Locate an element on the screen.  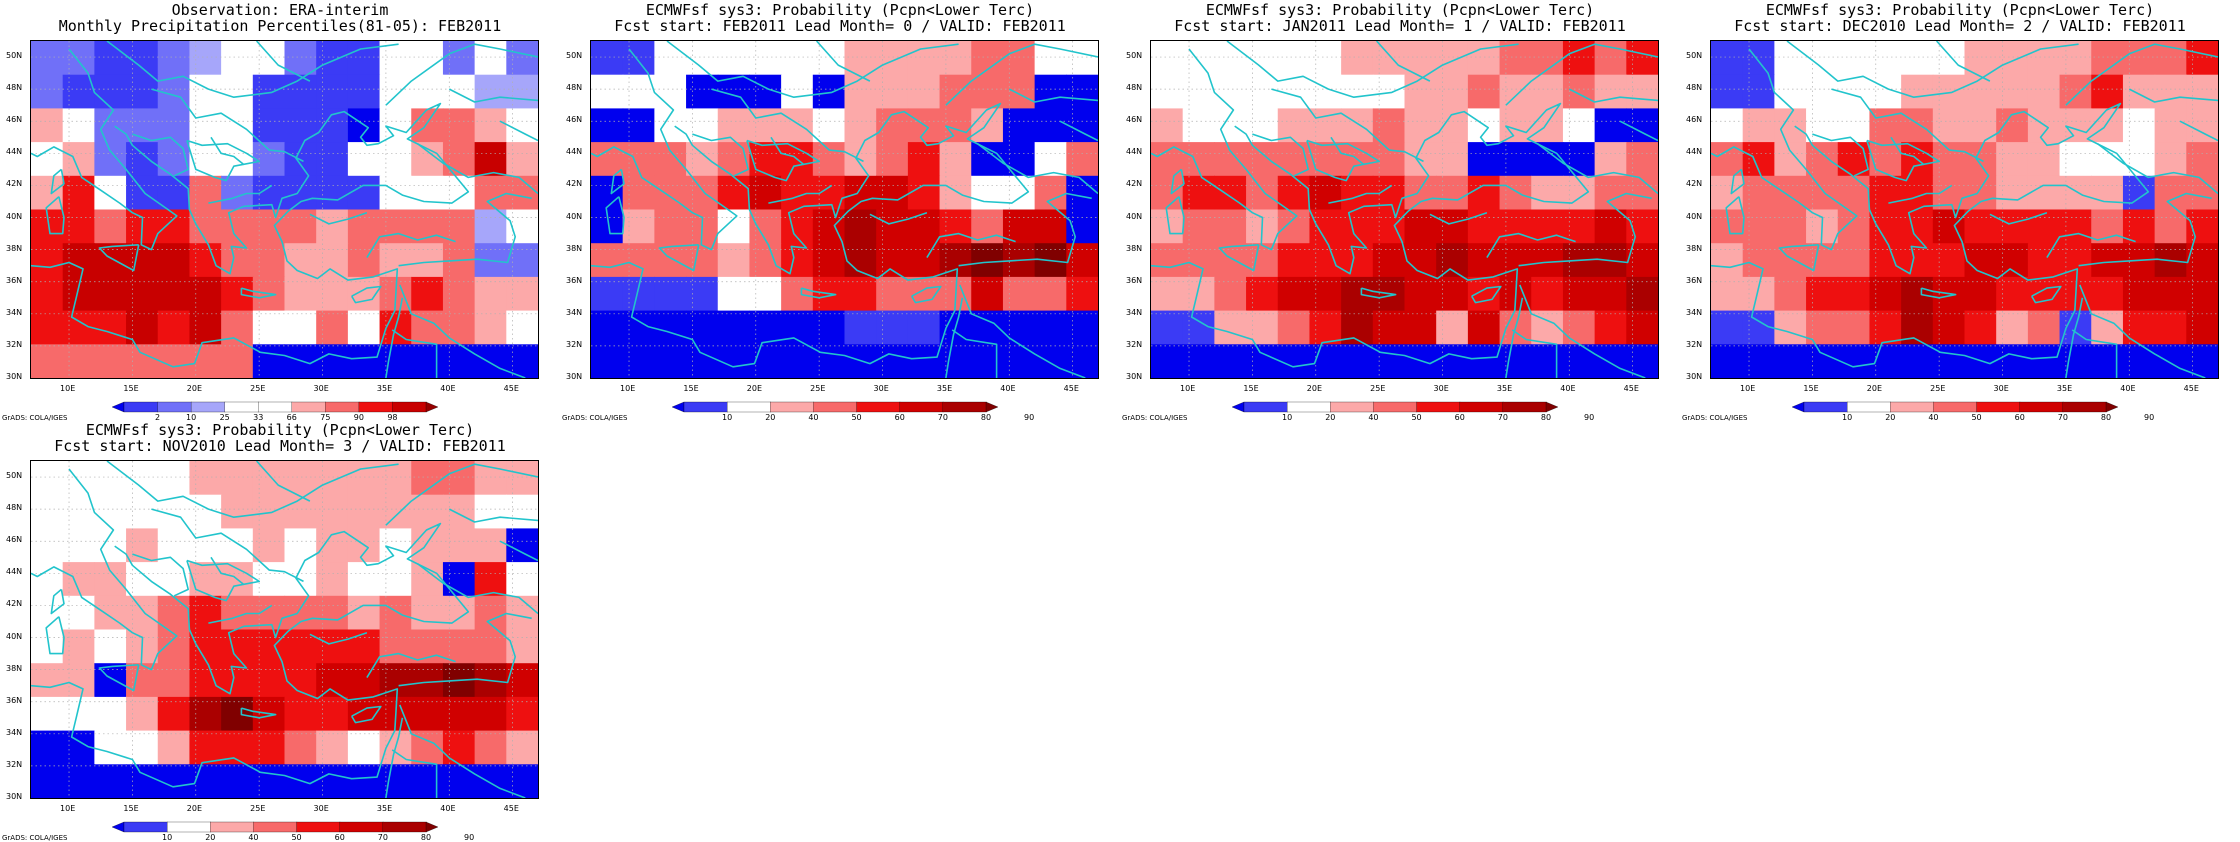
lon-tick-label: 10E is located at coordinates (68, 808).